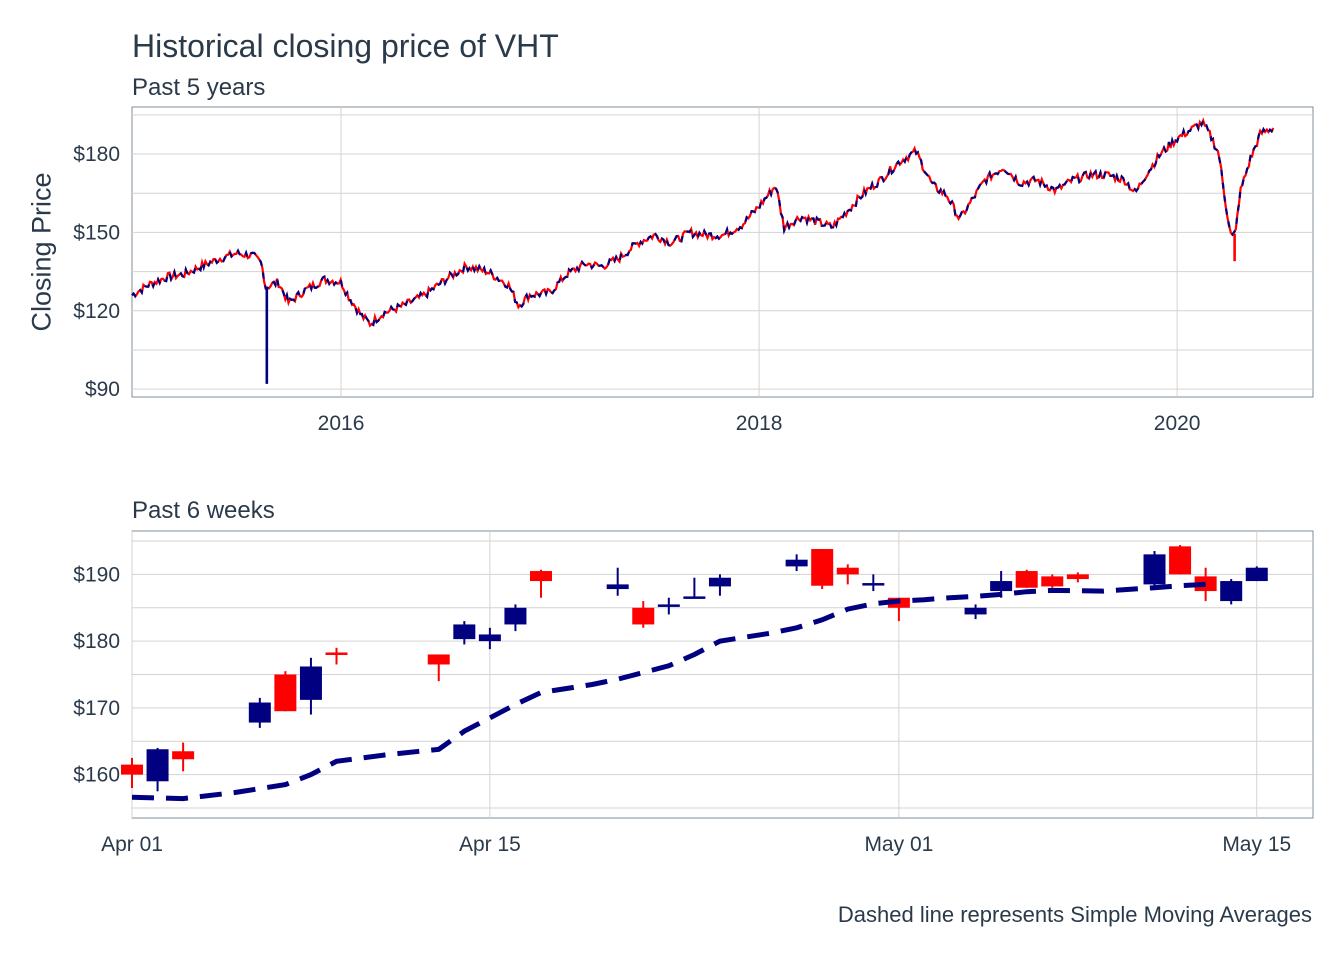  Describe the element at coordinates (102, 389) in the screenshot. I see `y-tick-label: $90` at that location.